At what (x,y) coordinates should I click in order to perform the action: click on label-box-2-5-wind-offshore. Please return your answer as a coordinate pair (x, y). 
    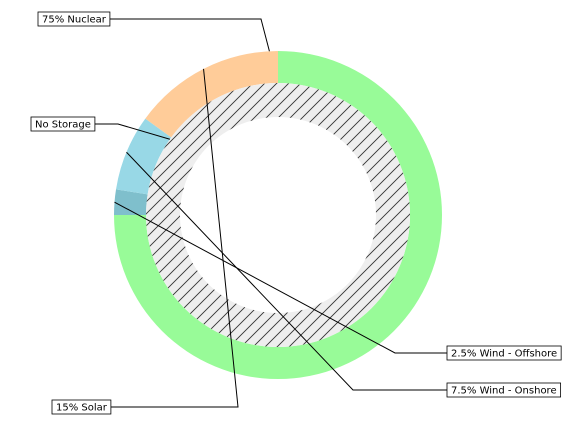
    Looking at the image, I should click on (504, 353).